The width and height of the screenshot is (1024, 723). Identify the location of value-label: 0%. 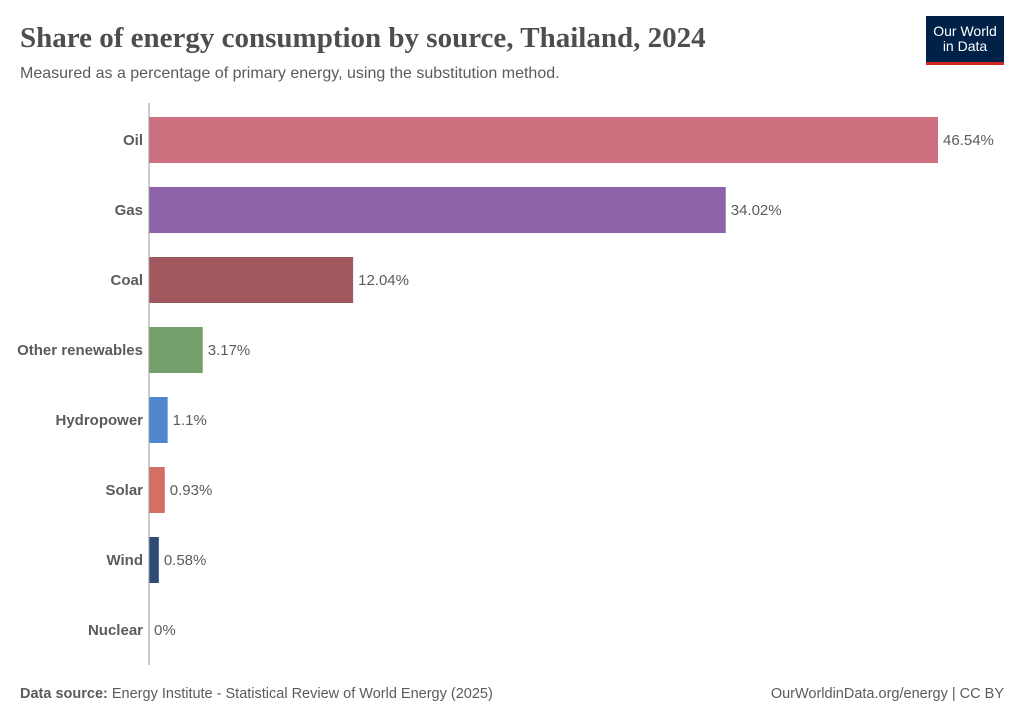
(165, 630).